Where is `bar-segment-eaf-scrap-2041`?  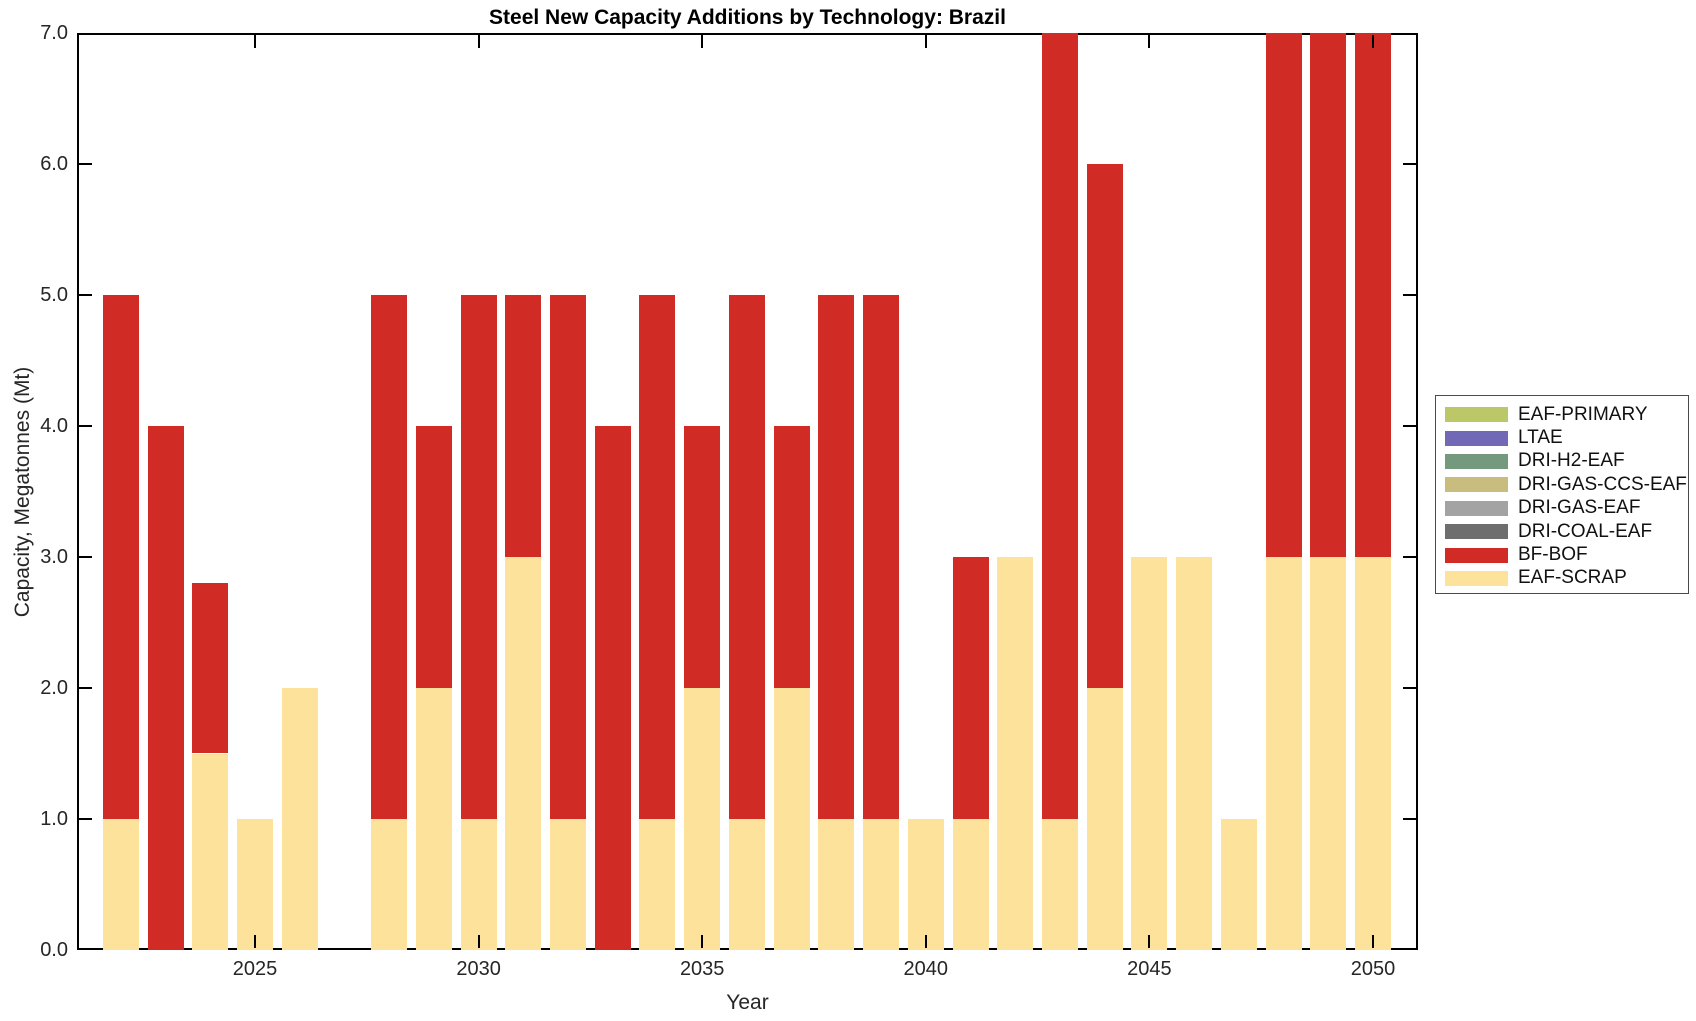
bar-segment-eaf-scrap-2041 is located at coordinates (970, 884).